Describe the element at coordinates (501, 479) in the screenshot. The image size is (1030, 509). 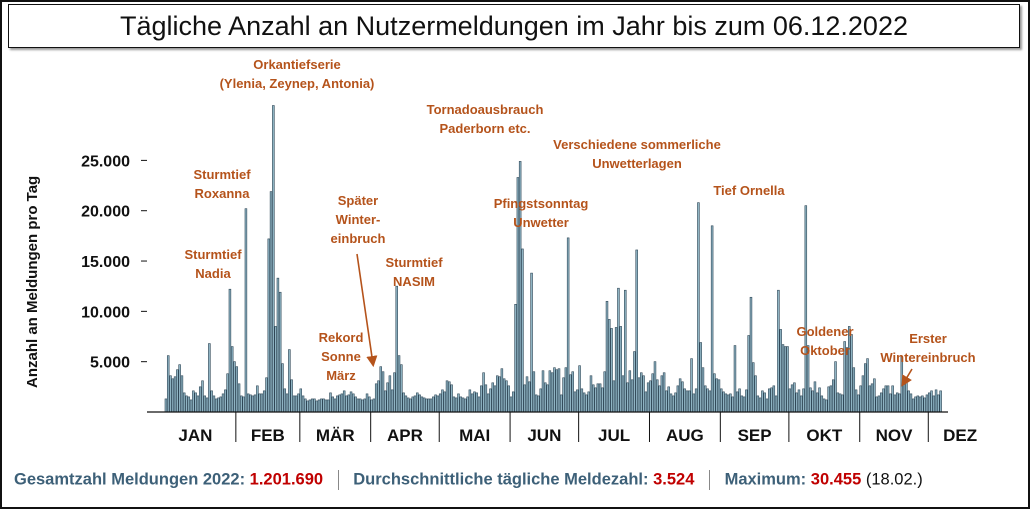
I see `average-label: Durchschnittliche tägliche Meldezahl:` at that location.